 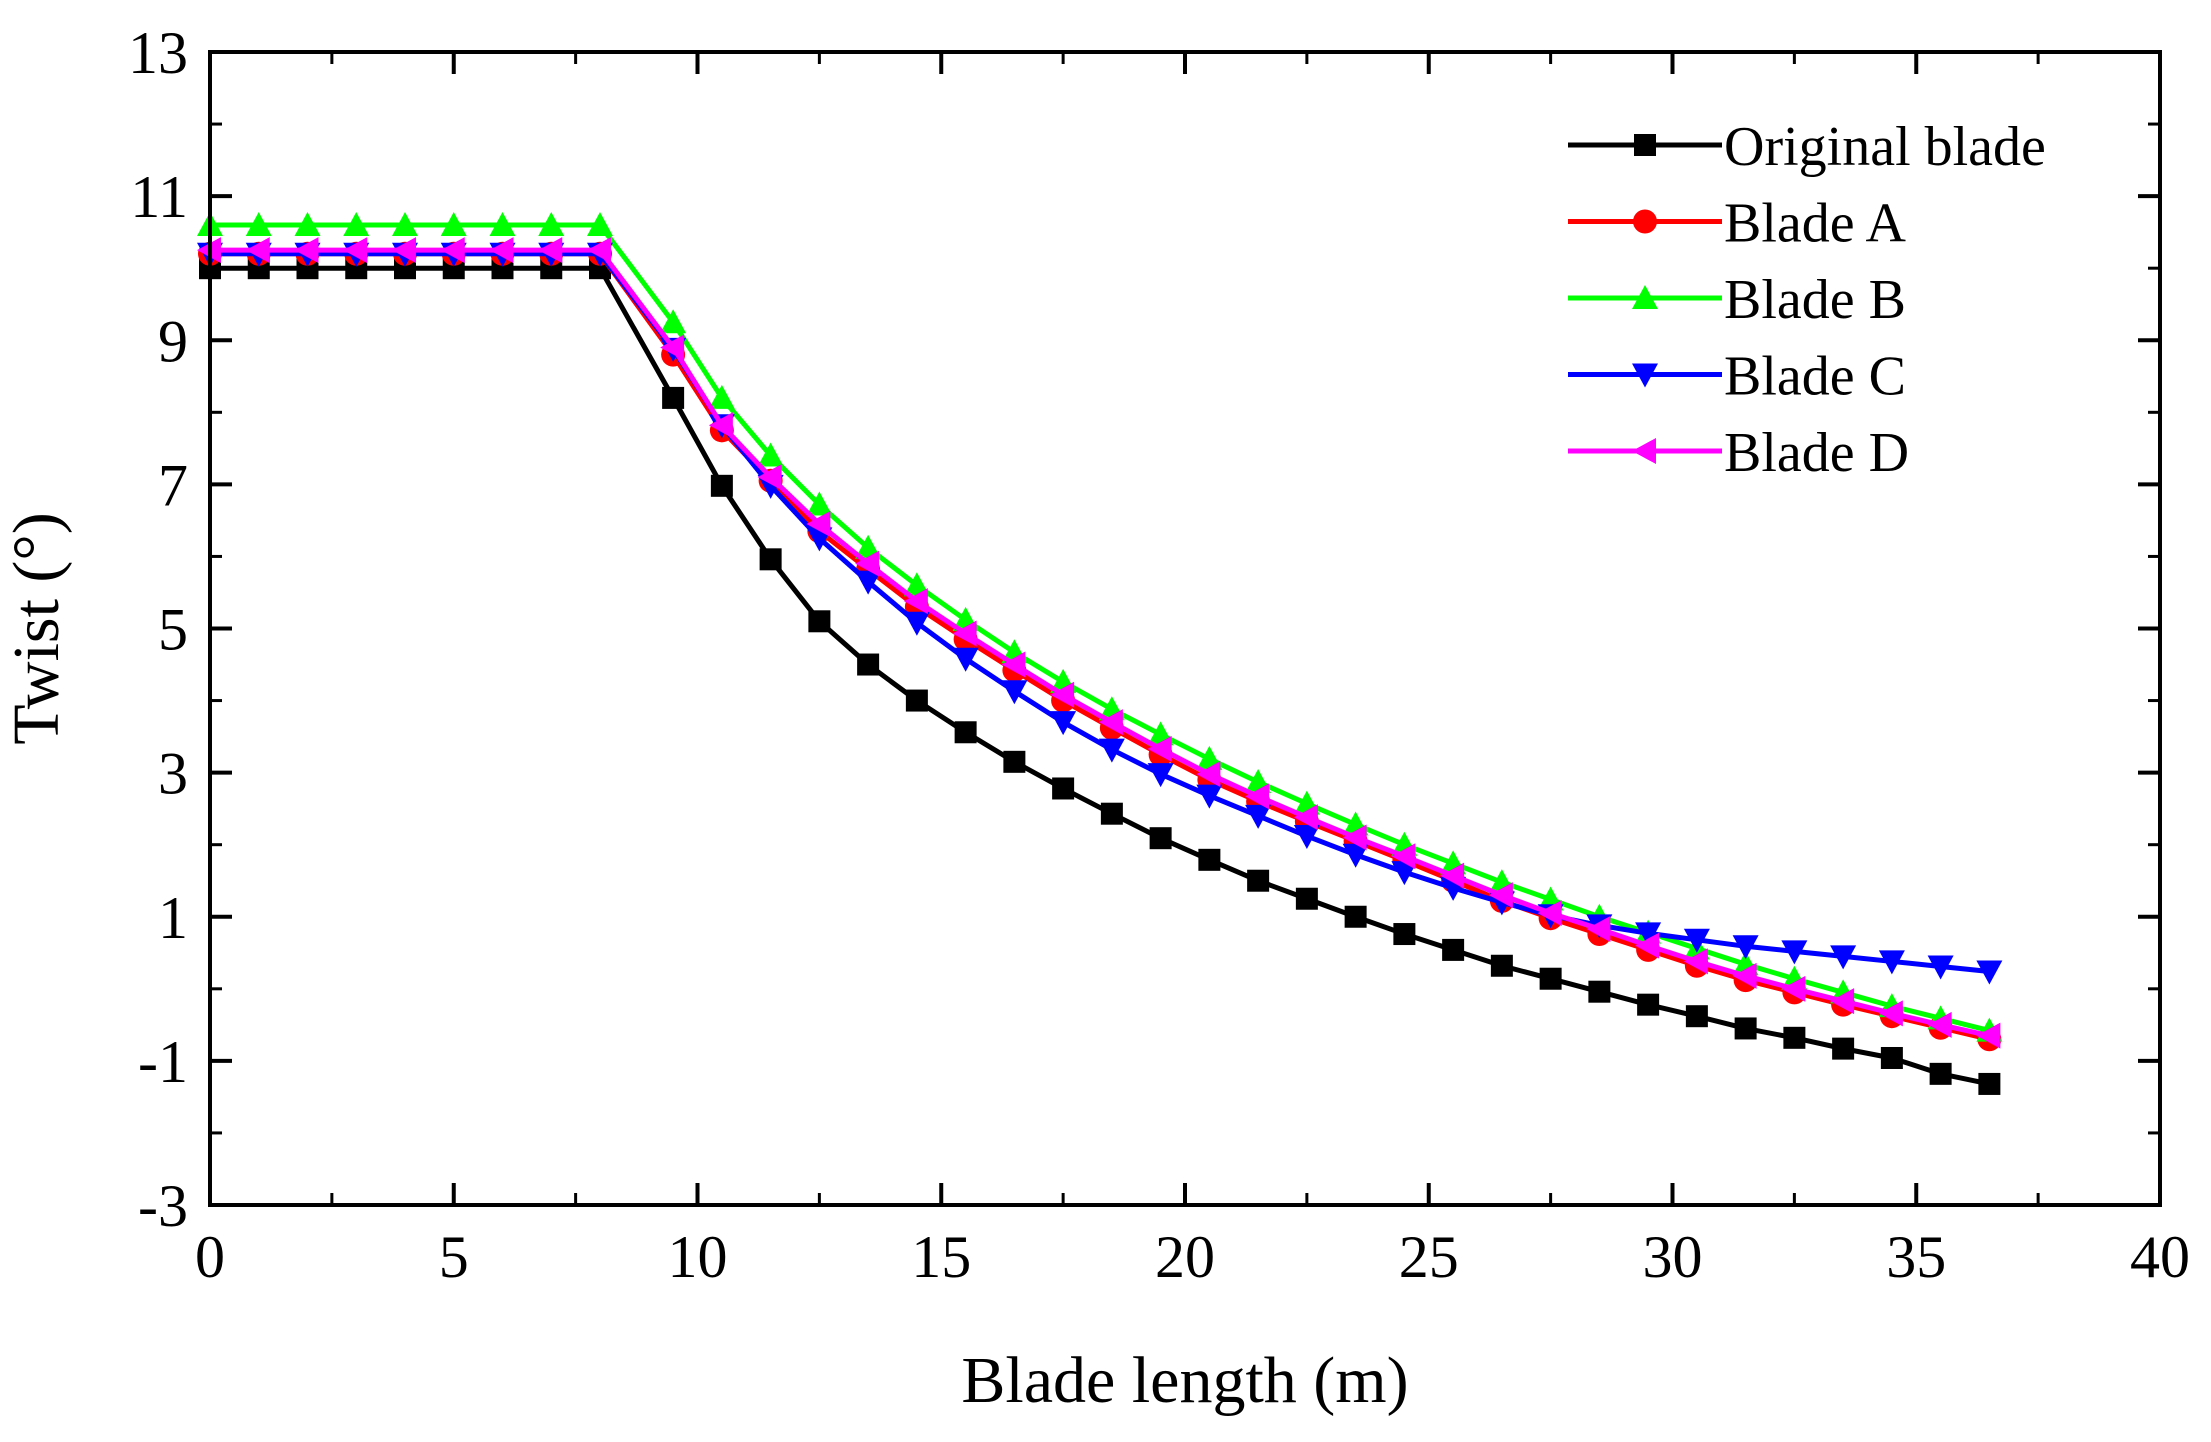 What do you see at coordinates (163, 1062) in the screenshot?
I see `y-tick-label: -1` at bounding box center [163, 1062].